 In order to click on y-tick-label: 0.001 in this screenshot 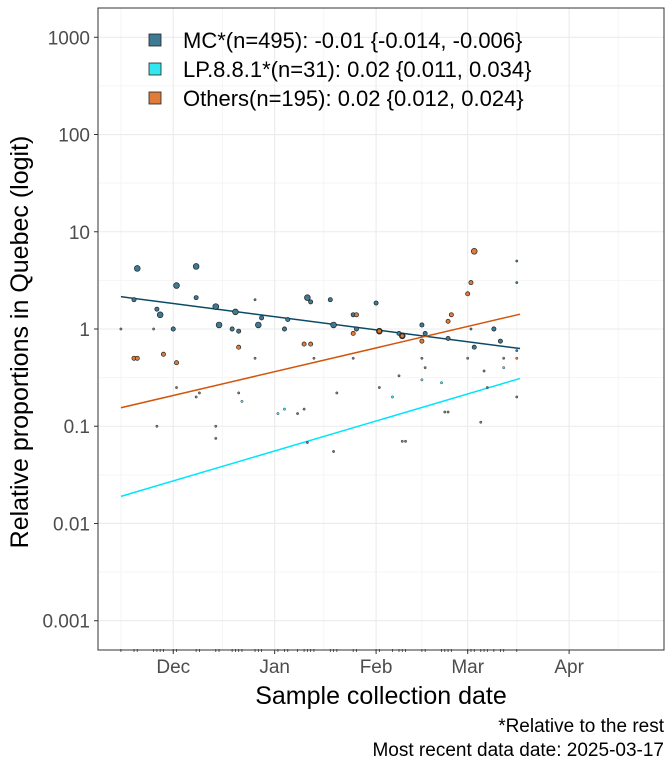, I will do `click(66, 622)`.